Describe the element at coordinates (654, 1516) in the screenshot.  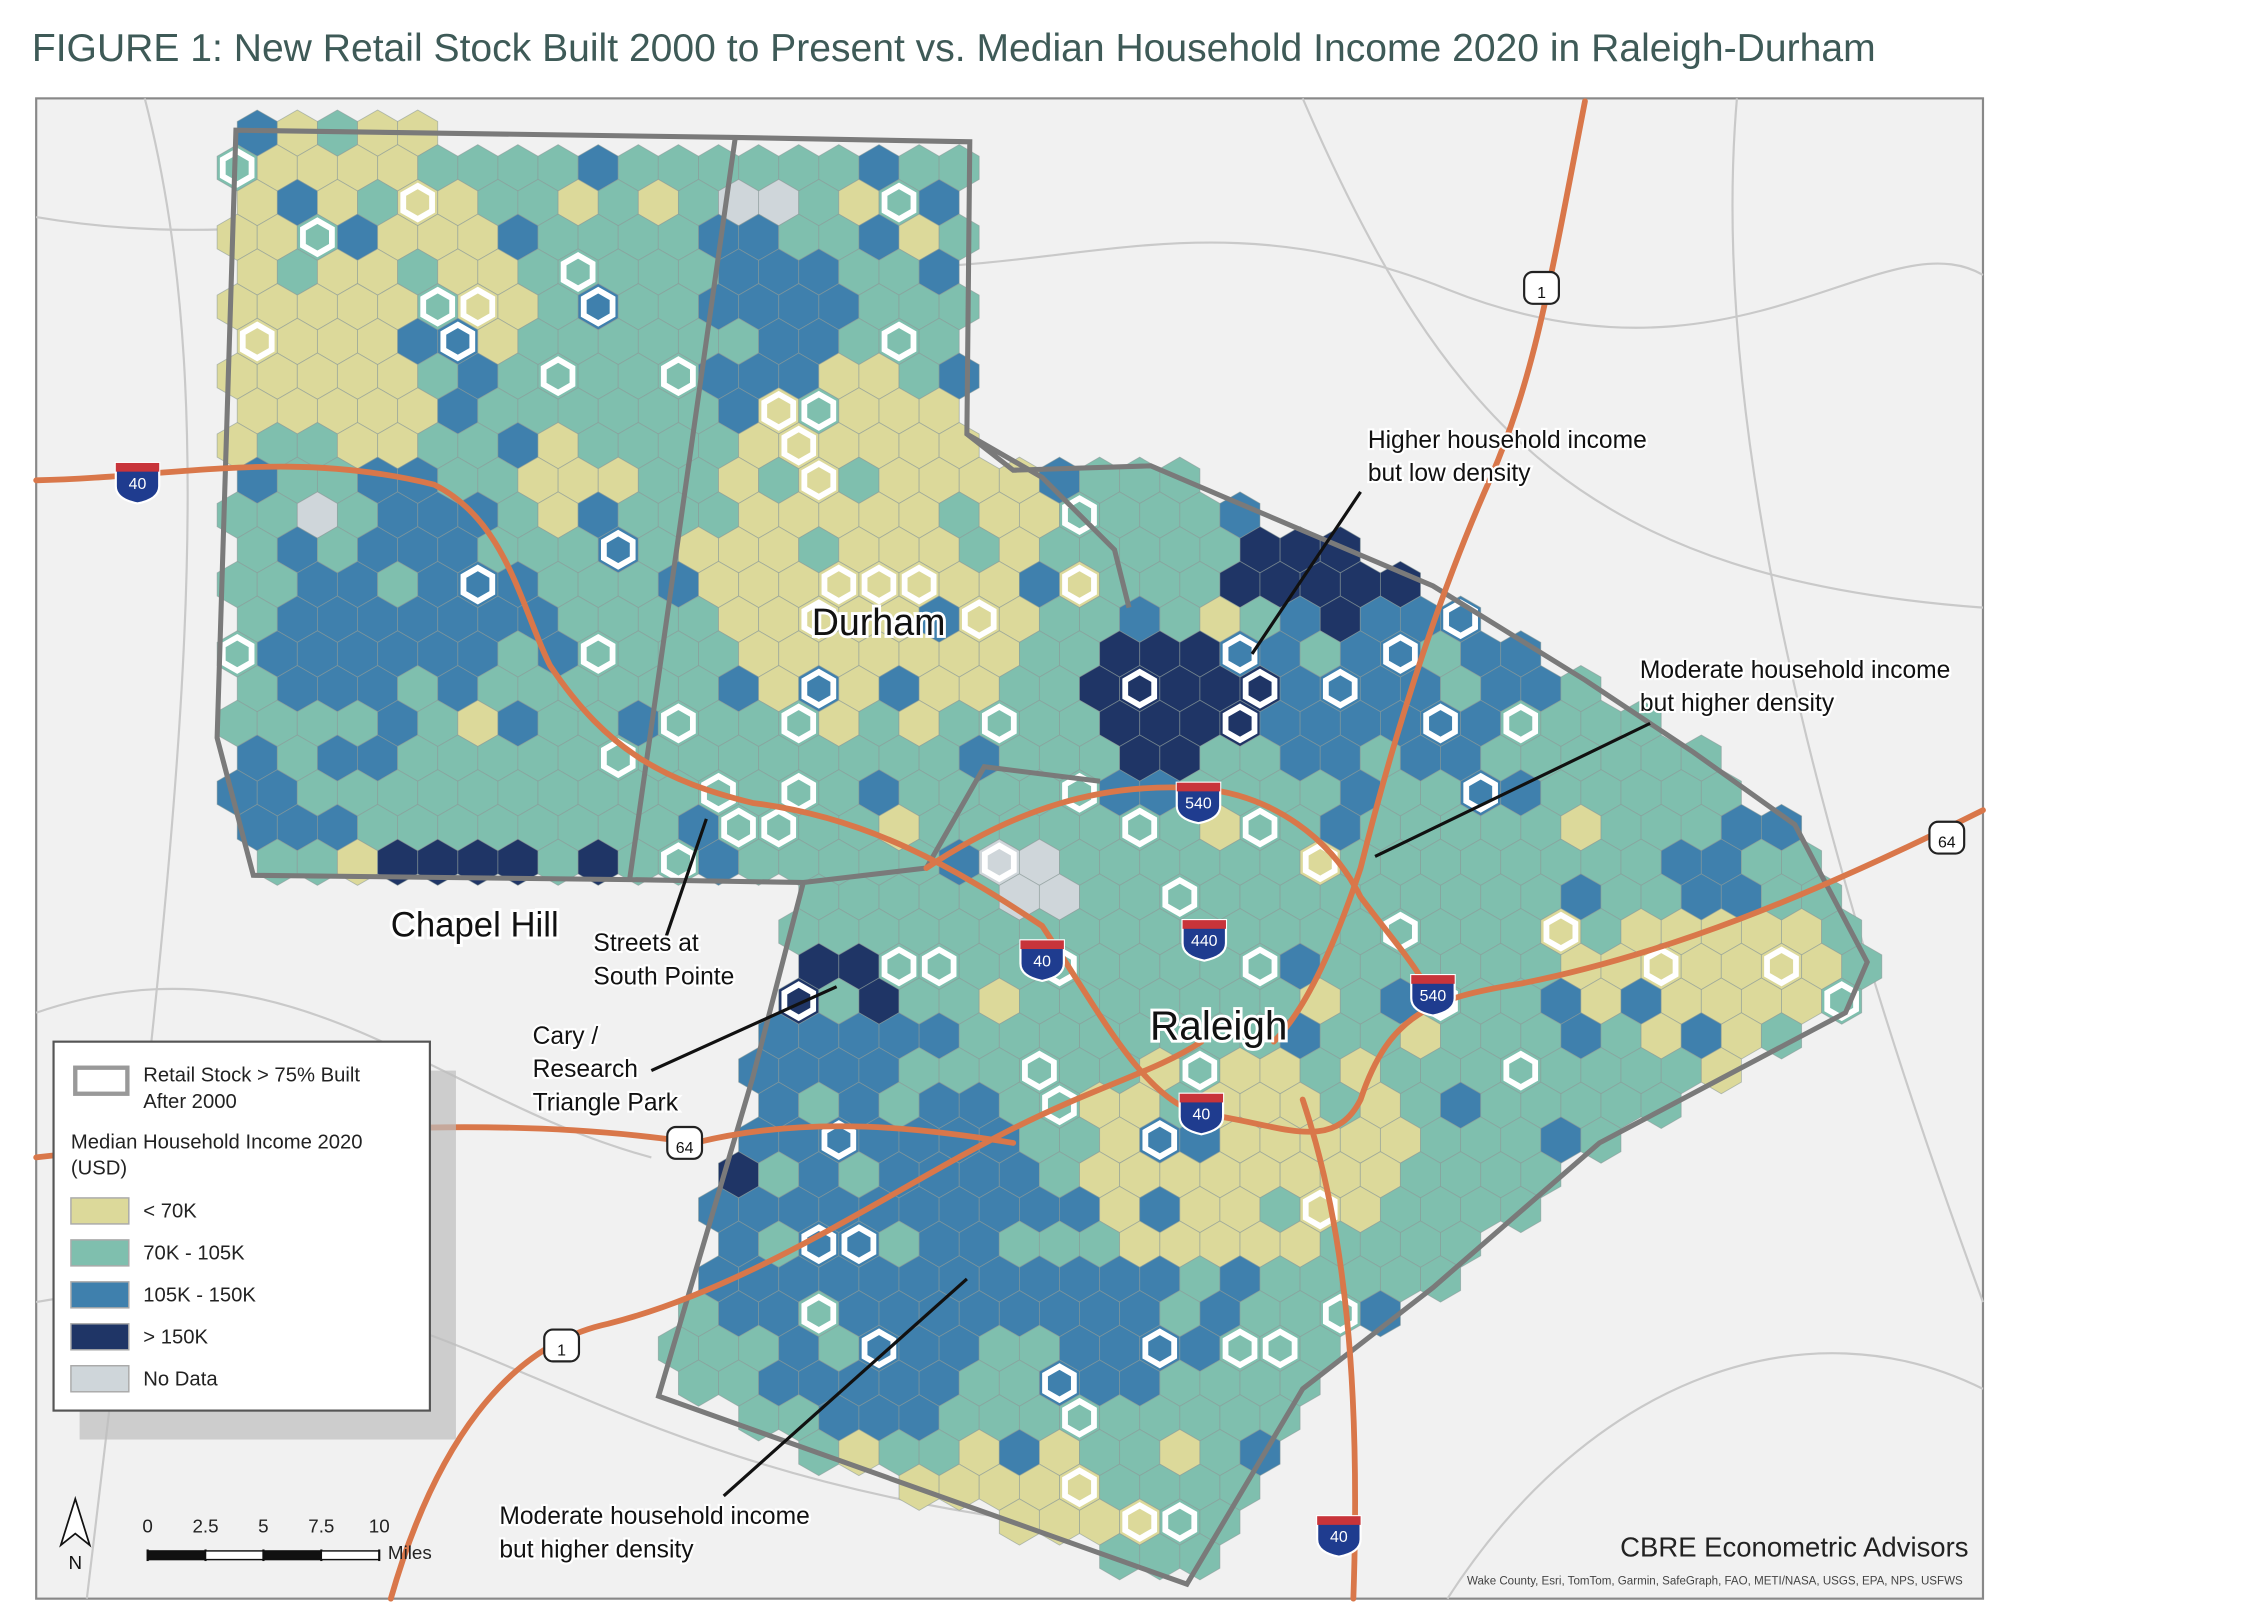
I see `annotation: Moderate household income` at that location.